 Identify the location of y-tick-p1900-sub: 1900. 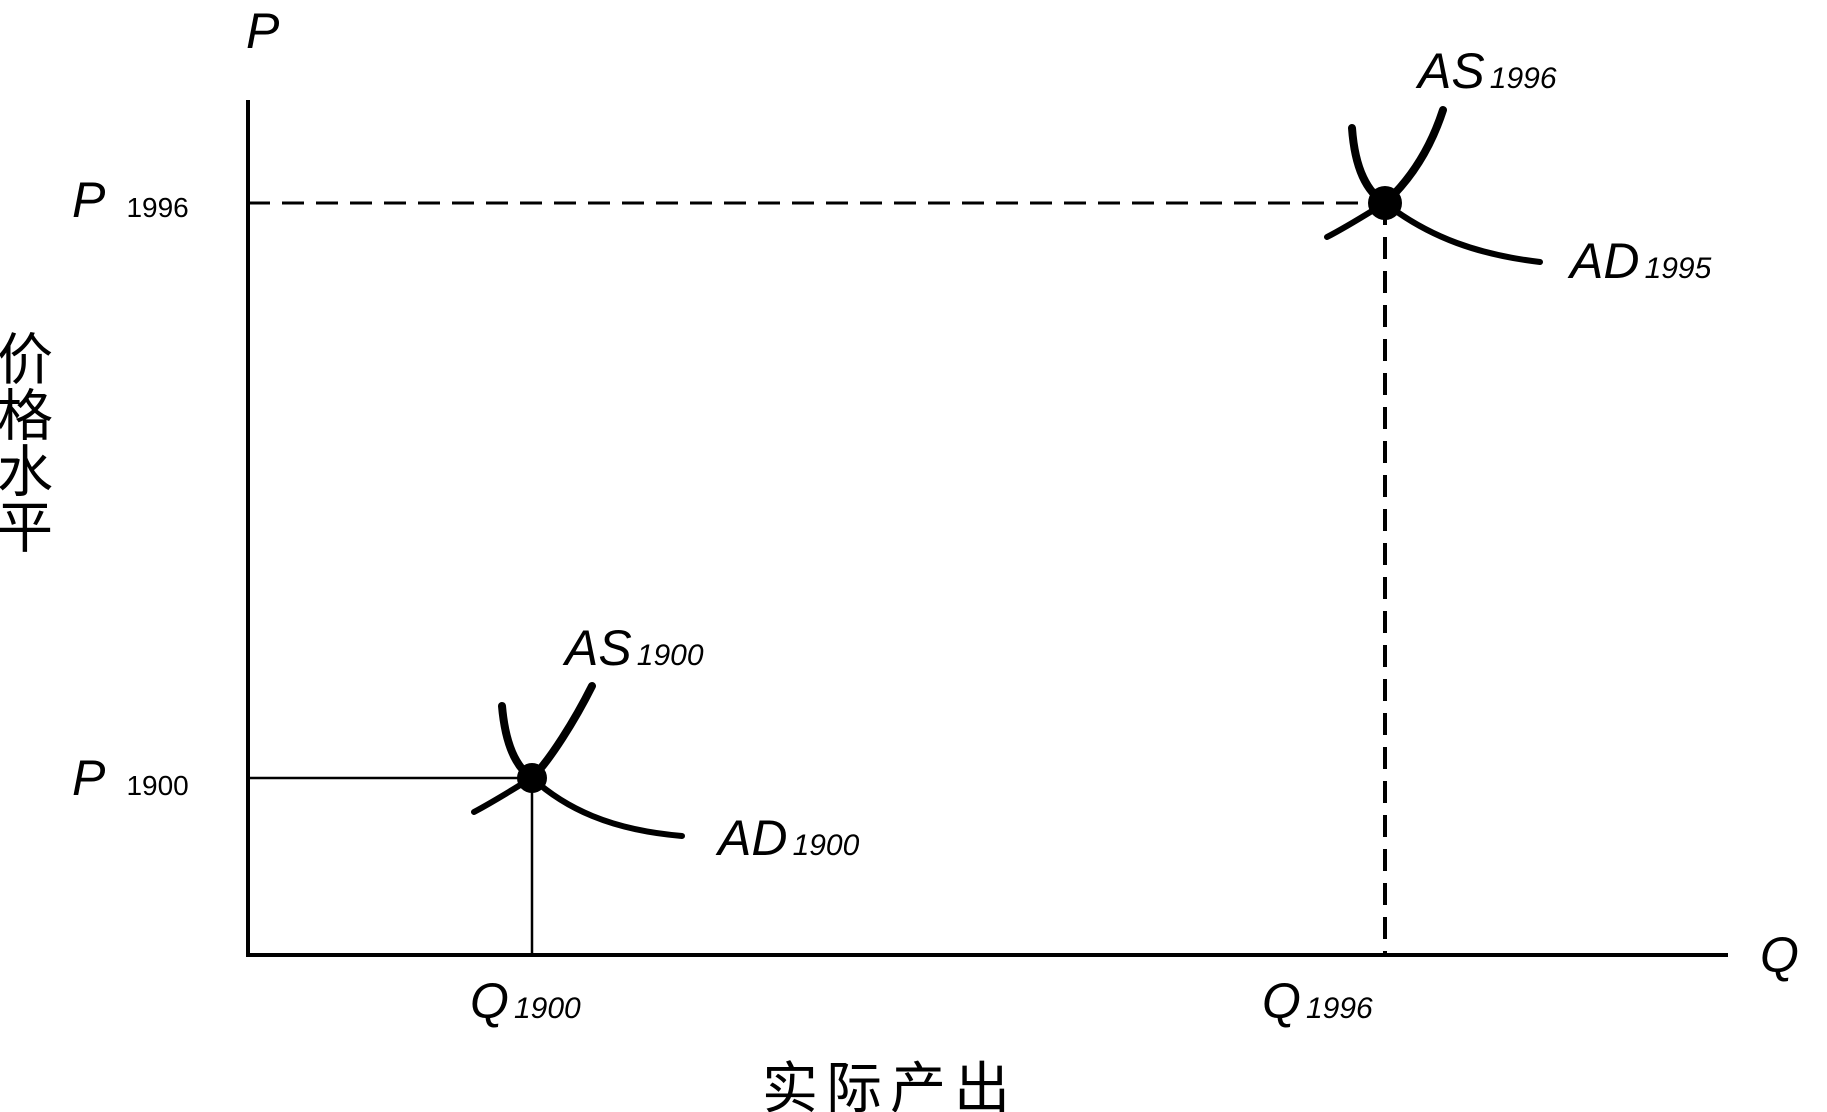
(157, 785).